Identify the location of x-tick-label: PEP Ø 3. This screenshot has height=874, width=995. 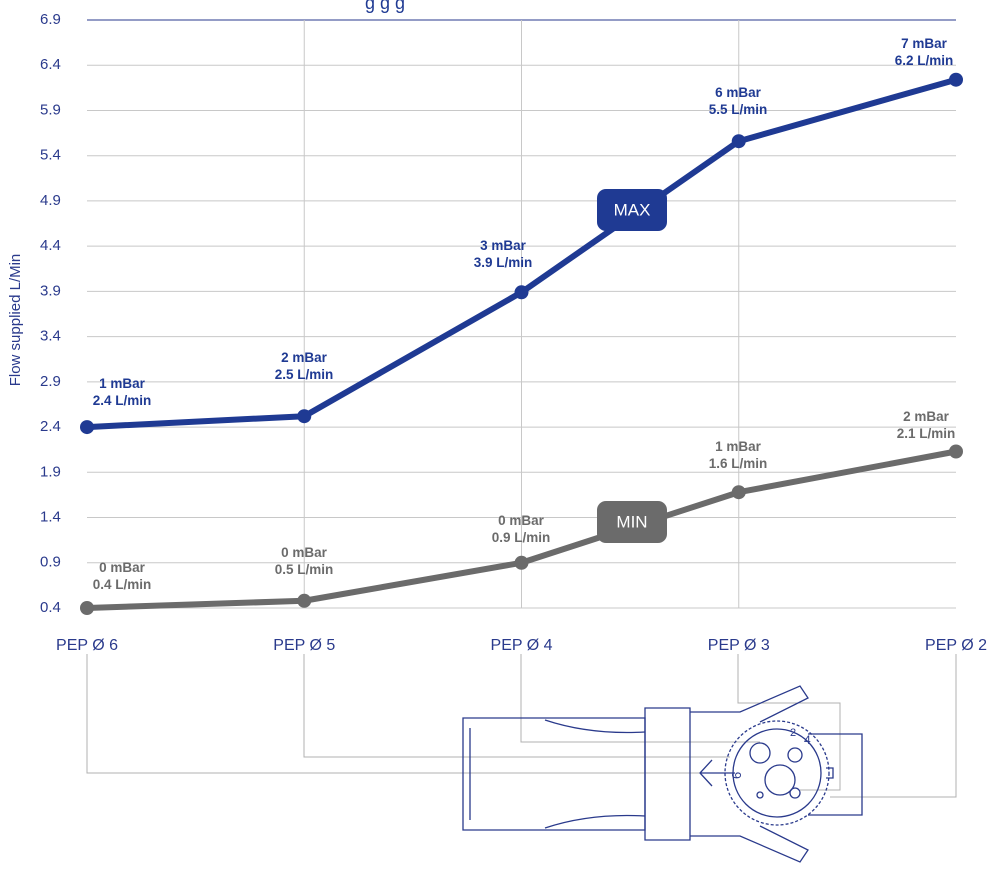
(739, 645).